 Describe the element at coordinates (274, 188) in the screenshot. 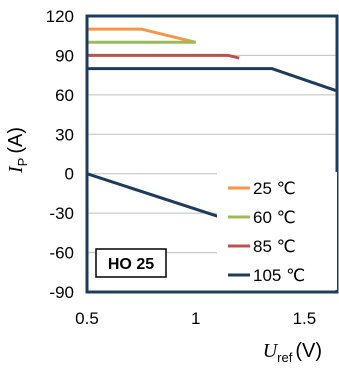

I see `legend-label: 25 ℃` at that location.